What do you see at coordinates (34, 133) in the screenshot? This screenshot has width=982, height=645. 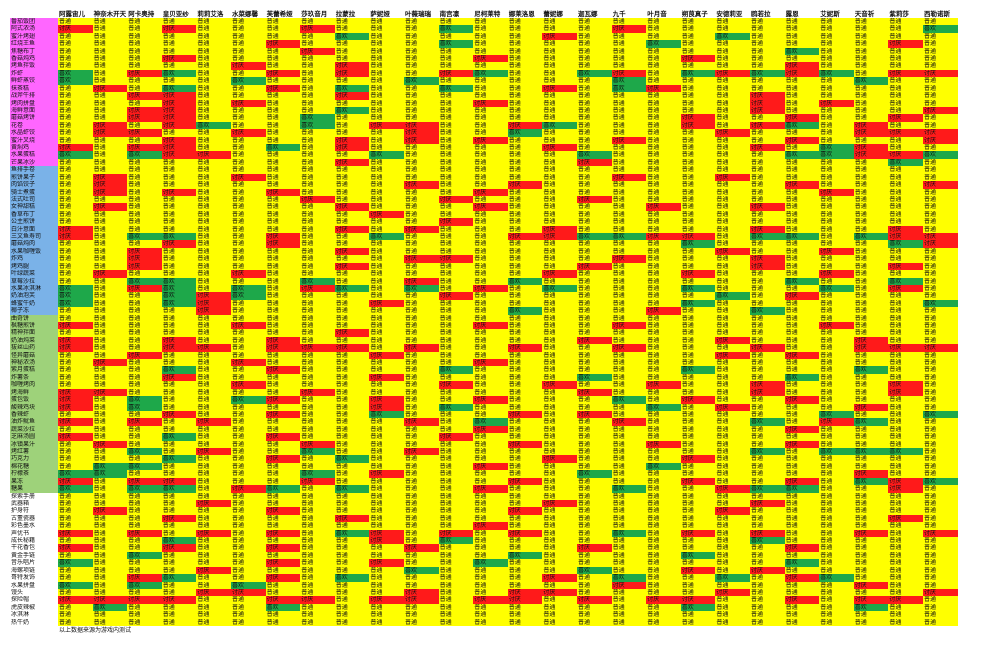 I see `row-label: 水晶虾饺` at bounding box center [34, 133].